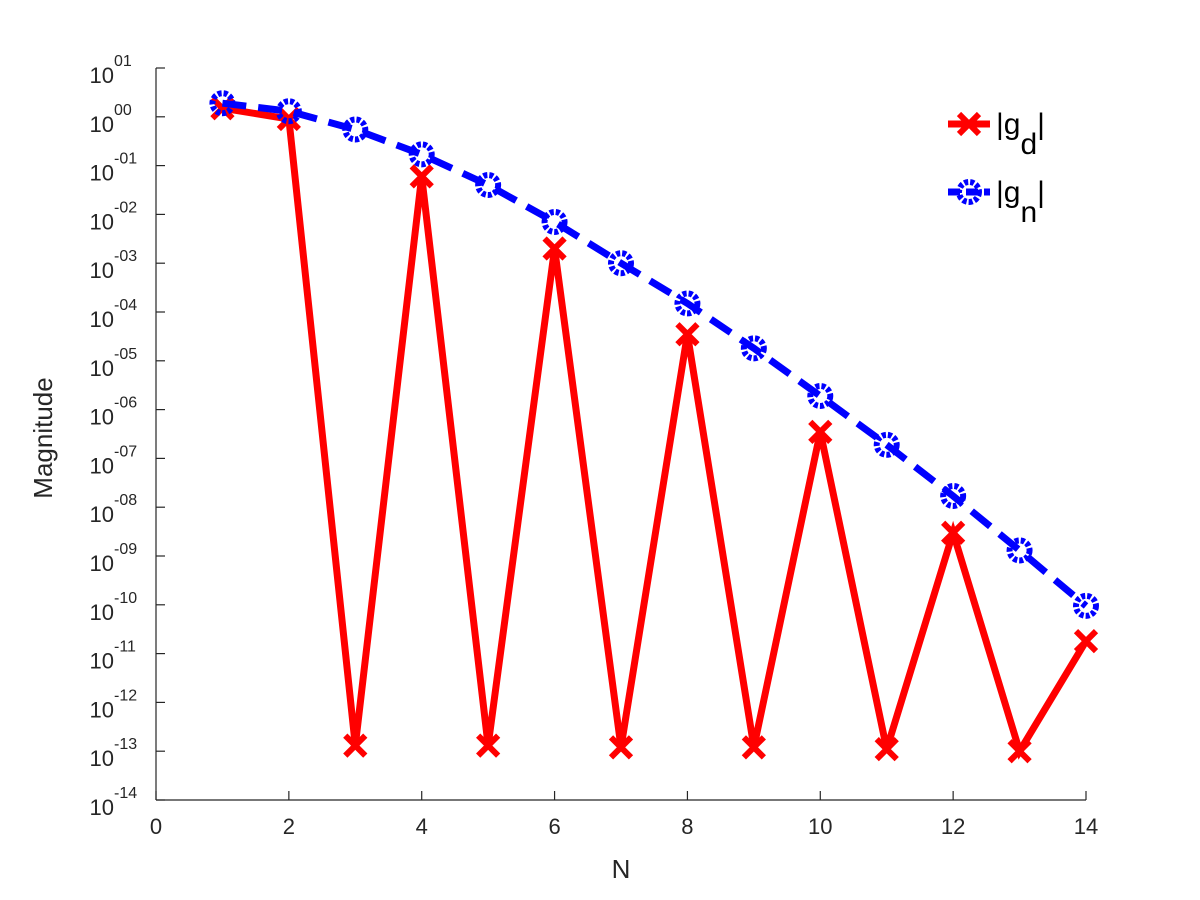 This screenshot has width=1200, height=900. I want to click on x-tick-label: 2, so click(289, 826).